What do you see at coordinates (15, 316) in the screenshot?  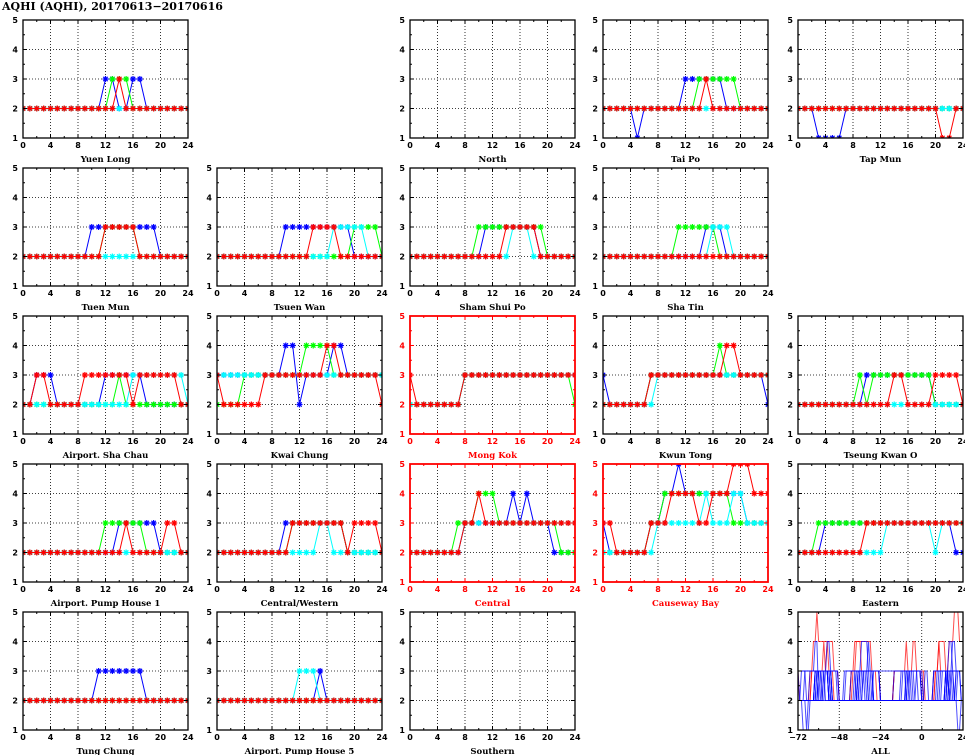 I see `y-tick-label: 5` at bounding box center [15, 316].